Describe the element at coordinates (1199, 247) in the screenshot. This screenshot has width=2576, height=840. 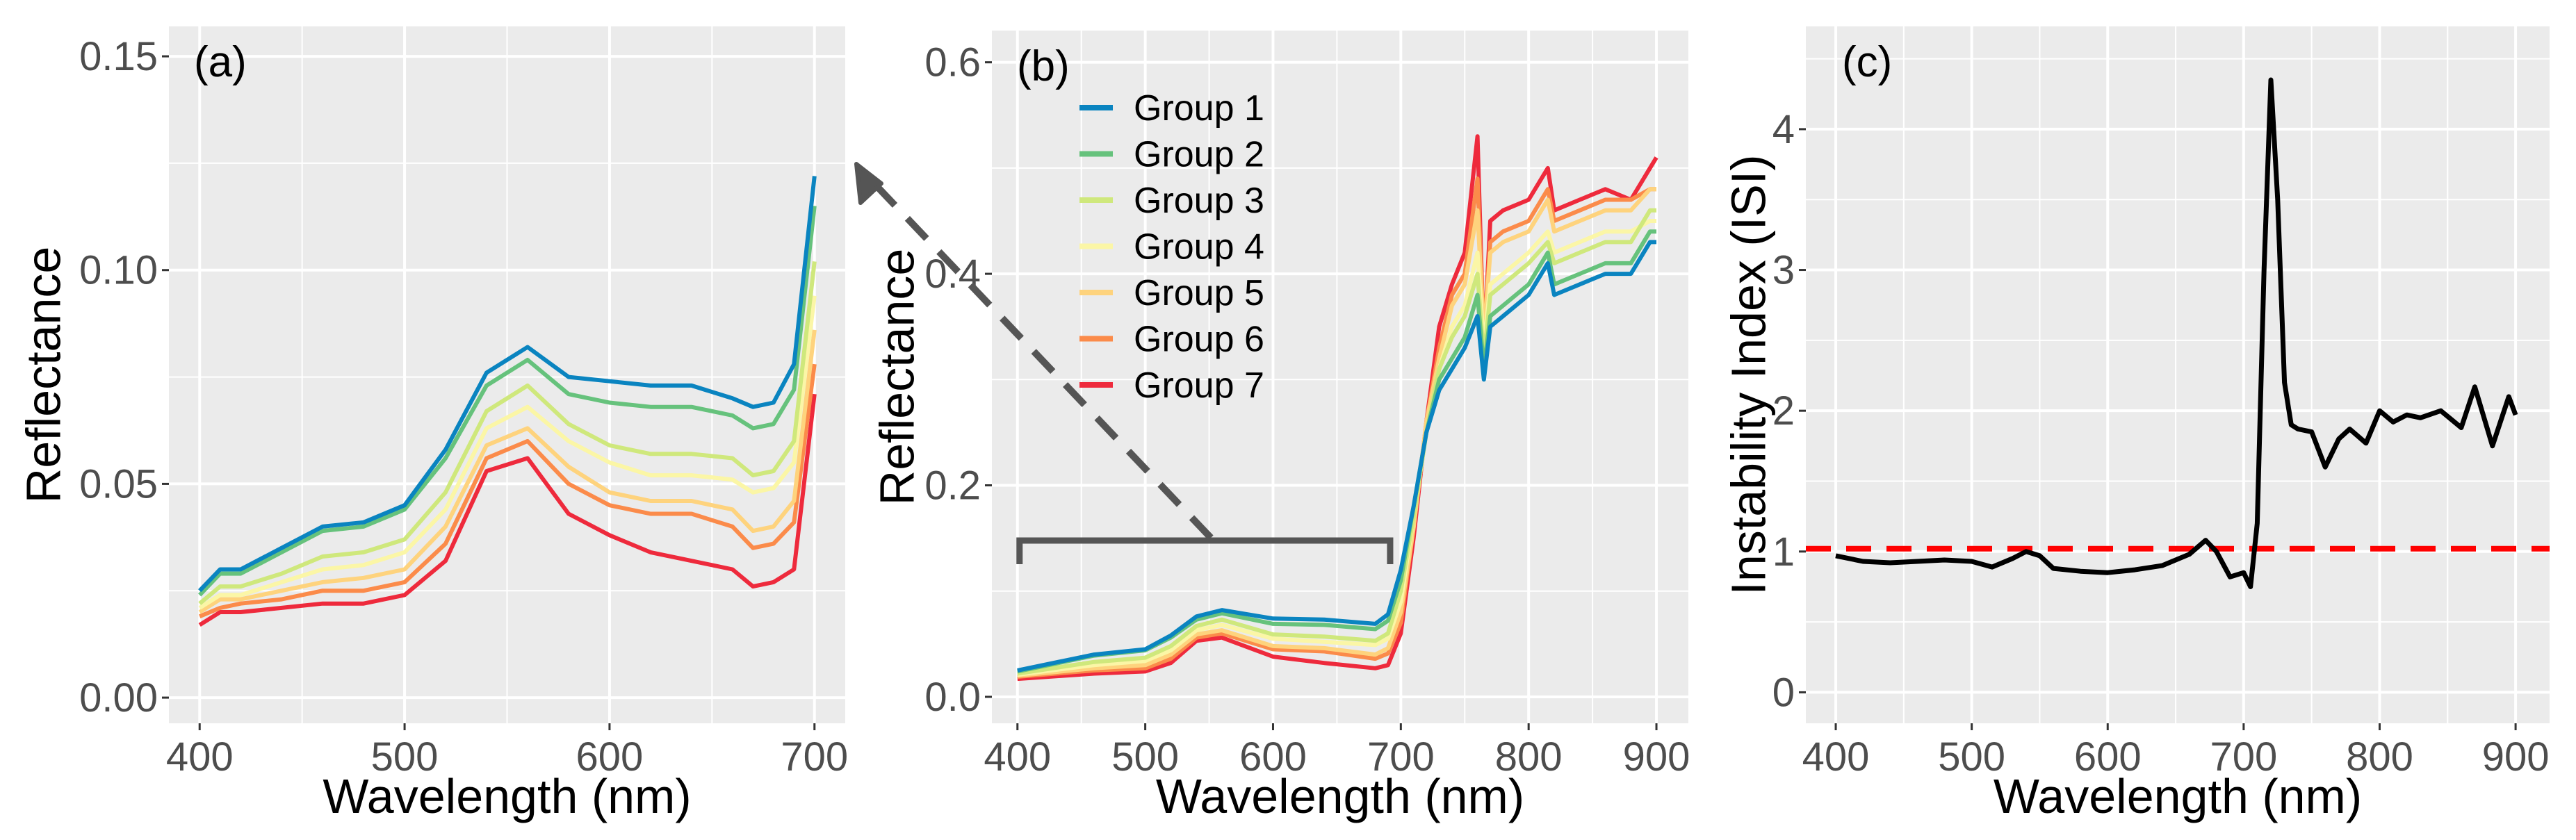
I see `legend-label: Group 4` at that location.